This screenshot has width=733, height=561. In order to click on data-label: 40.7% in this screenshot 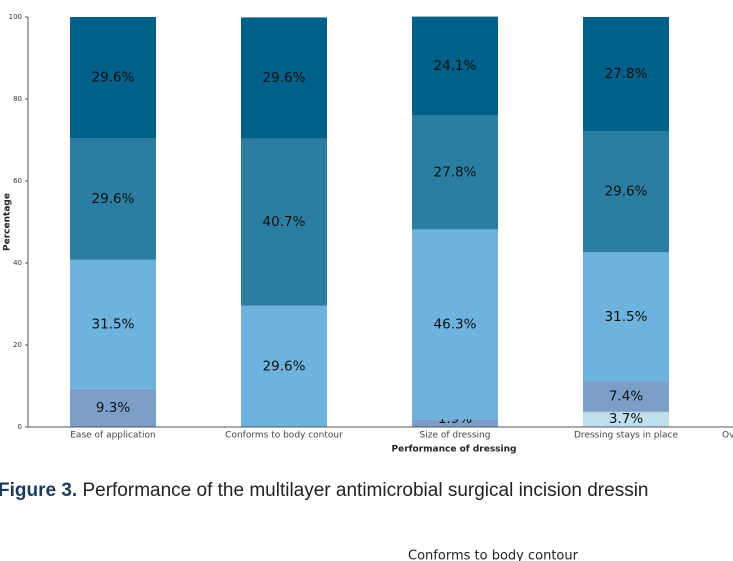, I will do `click(284, 222)`.